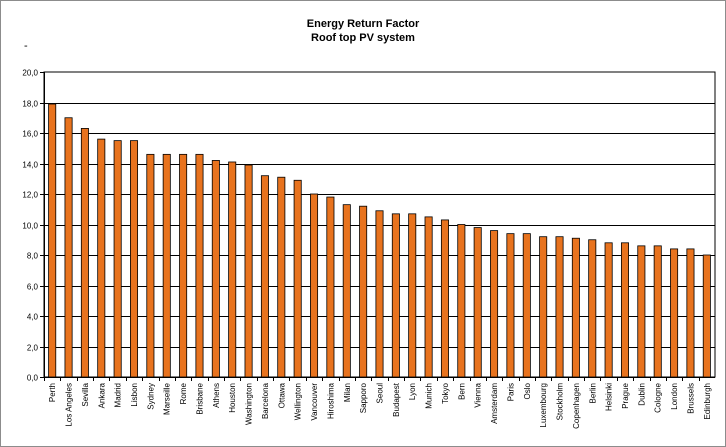  What do you see at coordinates (298, 401) in the screenshot?
I see `x-tick-label: Wellington` at bounding box center [298, 401].